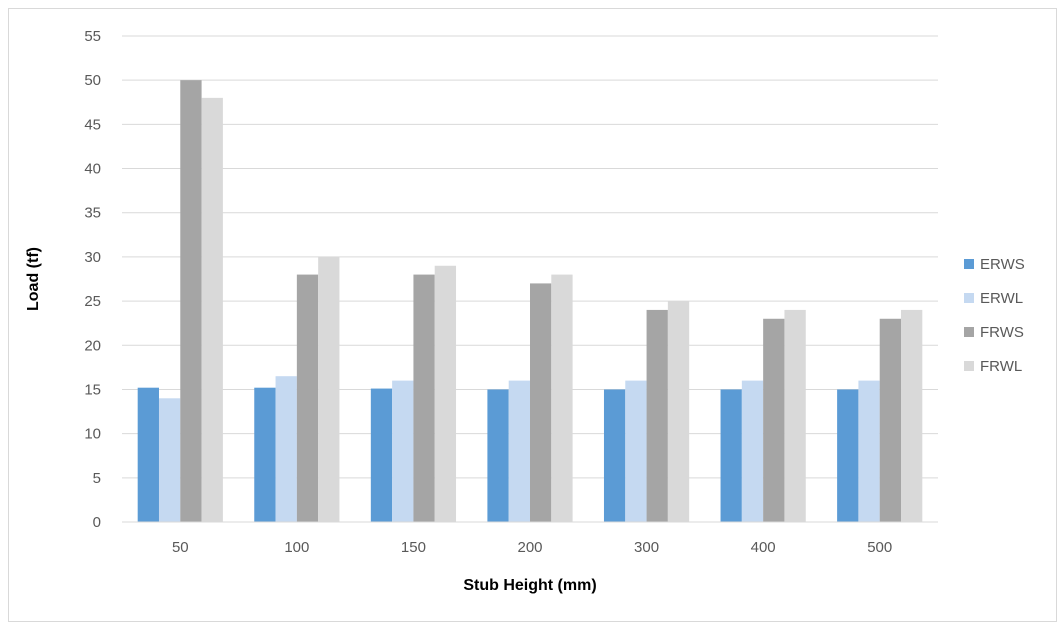 Image resolution: width=1061 pixels, height=626 pixels. Describe the element at coordinates (92, 36) in the screenshot. I see `y-tick-label: 55` at that location.